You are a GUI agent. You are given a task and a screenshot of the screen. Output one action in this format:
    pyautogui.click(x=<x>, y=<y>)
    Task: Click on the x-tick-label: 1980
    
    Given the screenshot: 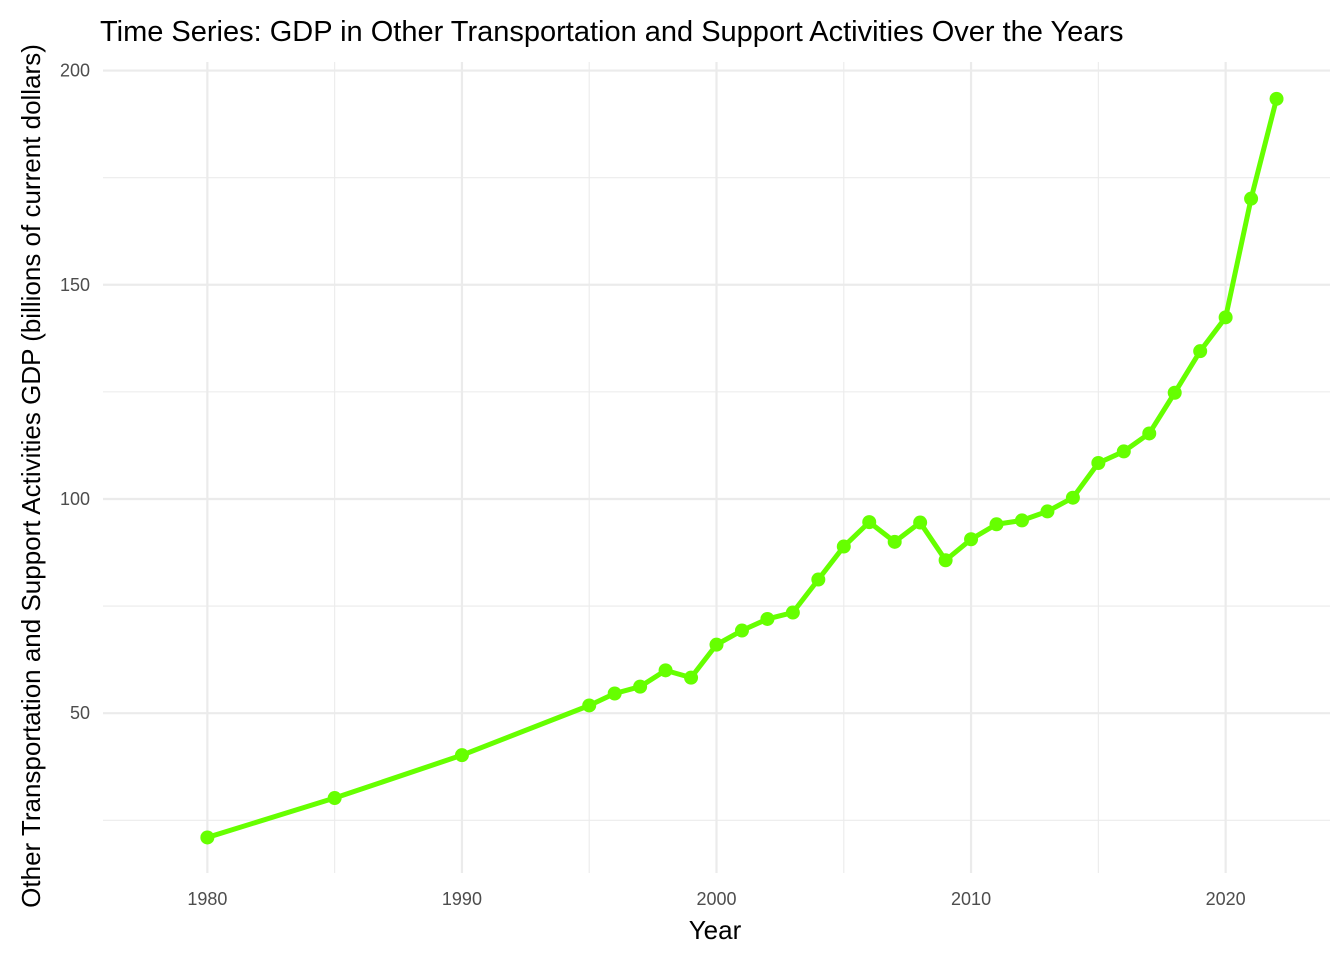 What is the action you would take?
    pyautogui.click(x=207, y=899)
    